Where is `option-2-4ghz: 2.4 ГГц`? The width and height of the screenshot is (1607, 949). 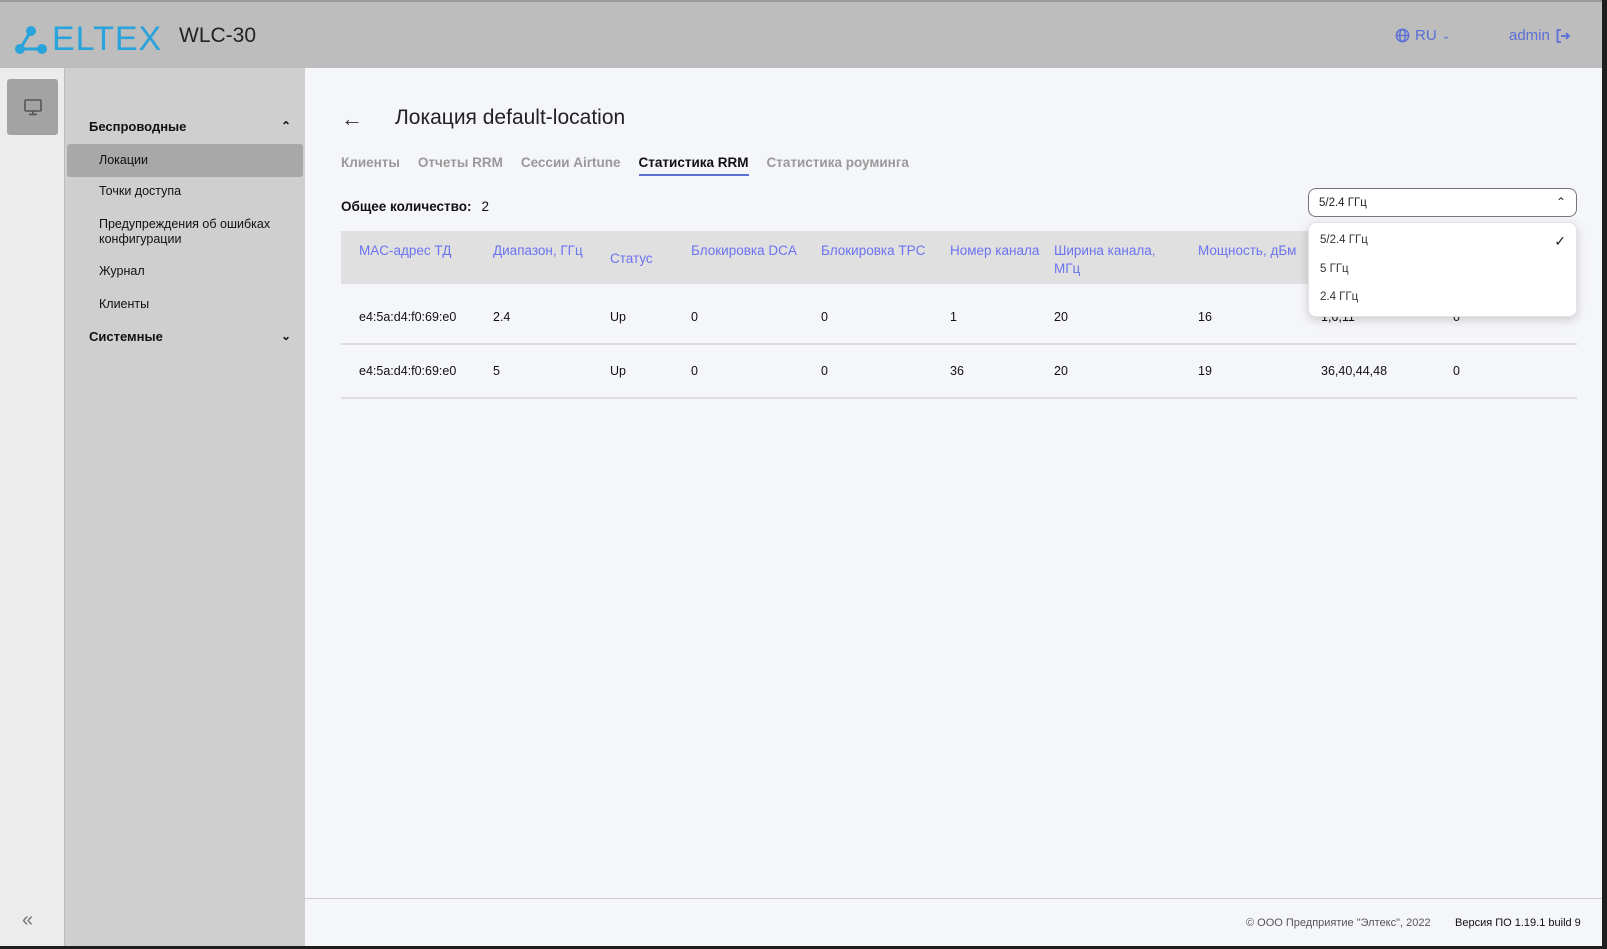
option-2-4ghz: 2.4 ГГц is located at coordinates (1339, 297).